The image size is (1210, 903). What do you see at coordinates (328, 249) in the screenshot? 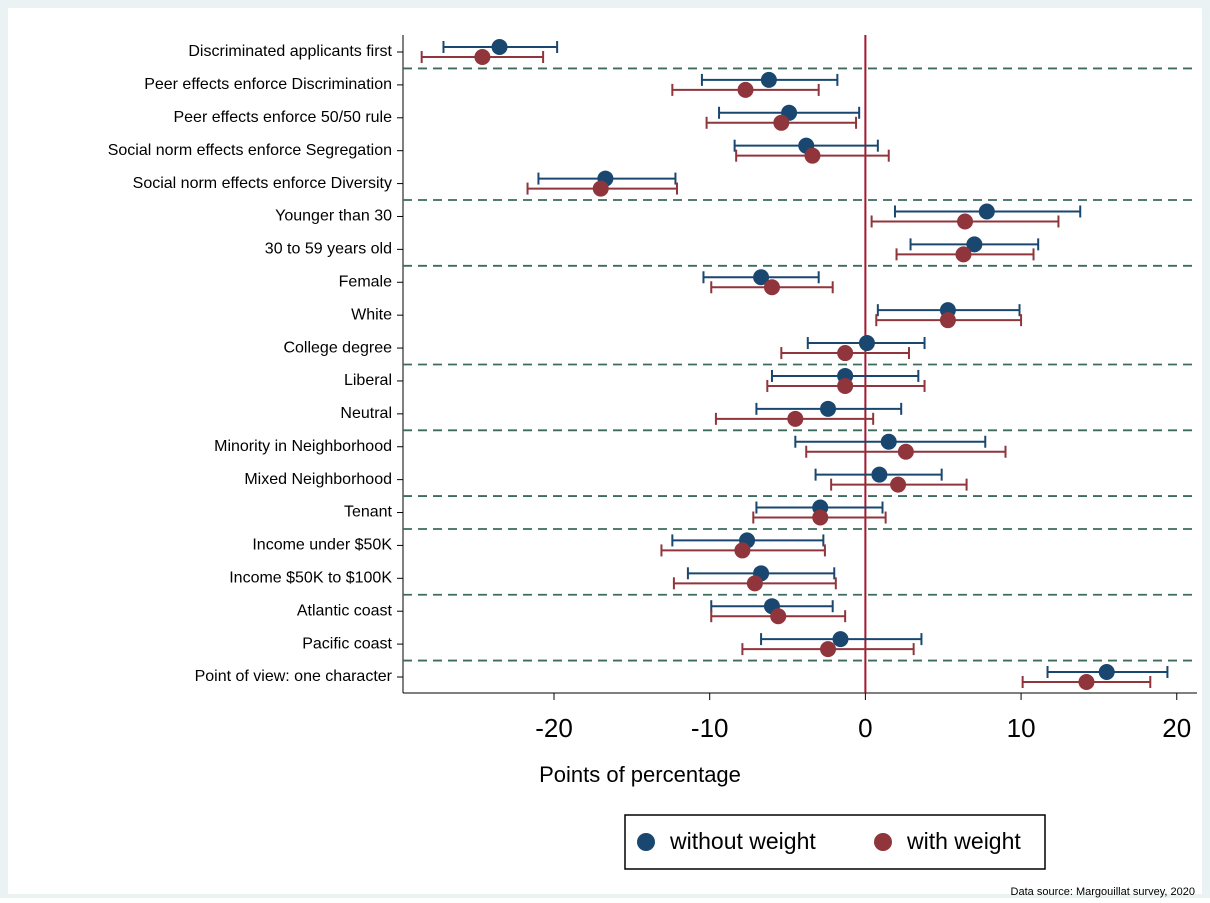
I see `y-tick-label: 30 to 59 years old` at bounding box center [328, 249].